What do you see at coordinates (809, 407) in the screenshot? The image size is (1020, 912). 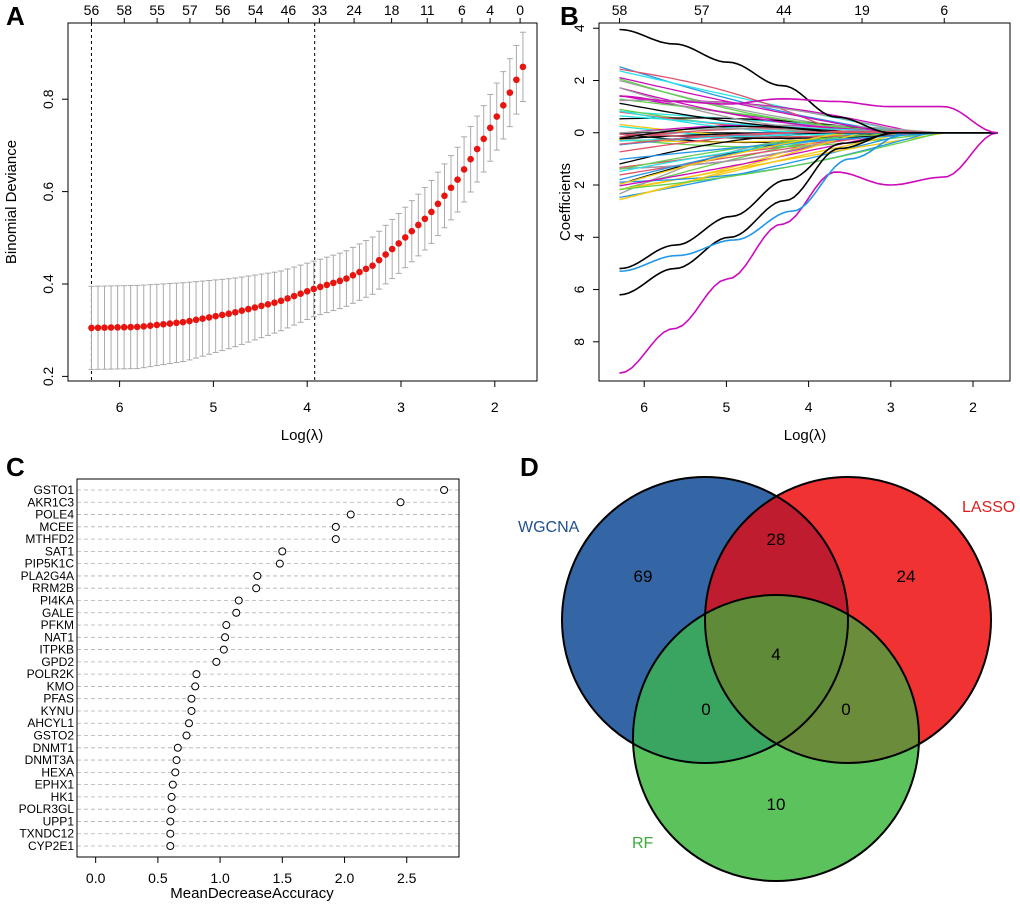 I see `x-tick-label: 4` at bounding box center [809, 407].